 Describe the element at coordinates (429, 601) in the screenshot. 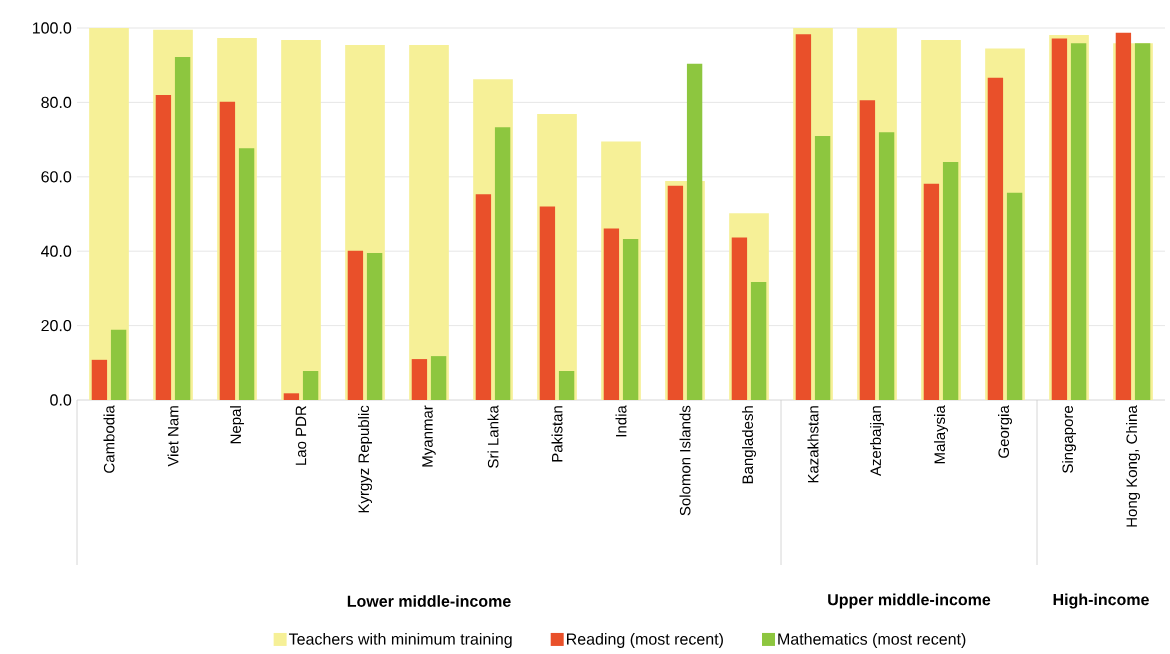

I see `text: Lower middle-income` at that location.